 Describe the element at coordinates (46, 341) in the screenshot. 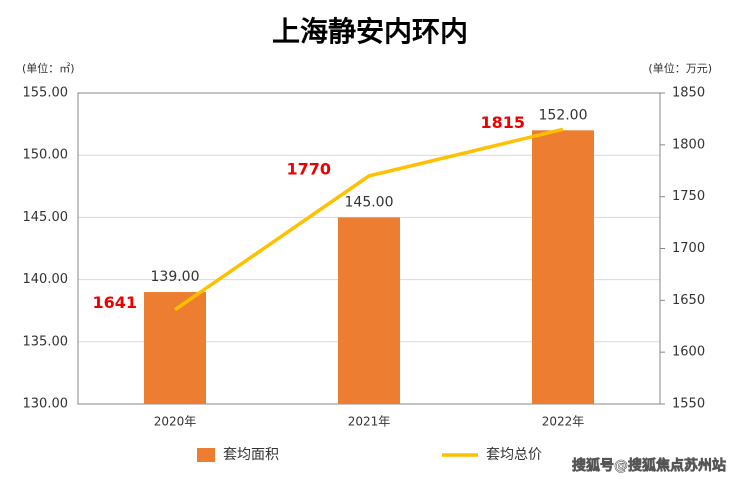

I see `y-tick-label: 135.00` at that location.